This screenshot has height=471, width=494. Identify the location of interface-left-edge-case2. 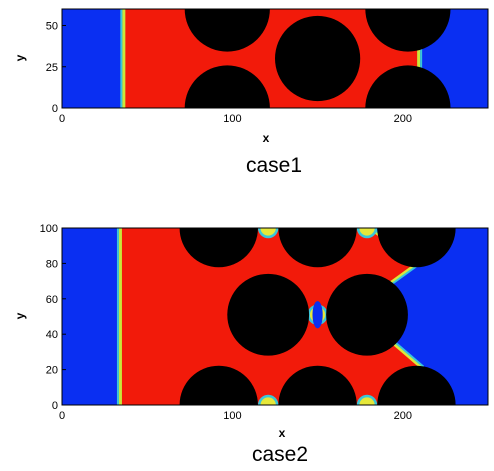
(117, 316).